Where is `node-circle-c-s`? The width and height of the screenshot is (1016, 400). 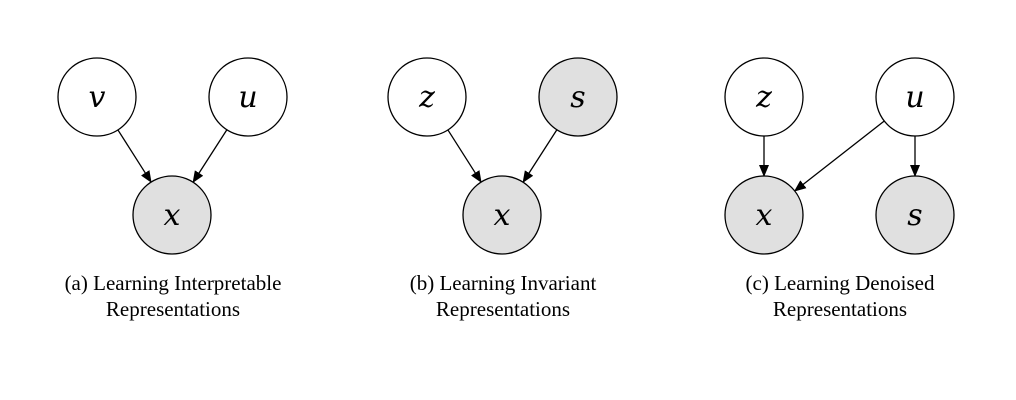
node-circle-c-s is located at coordinates (915, 215).